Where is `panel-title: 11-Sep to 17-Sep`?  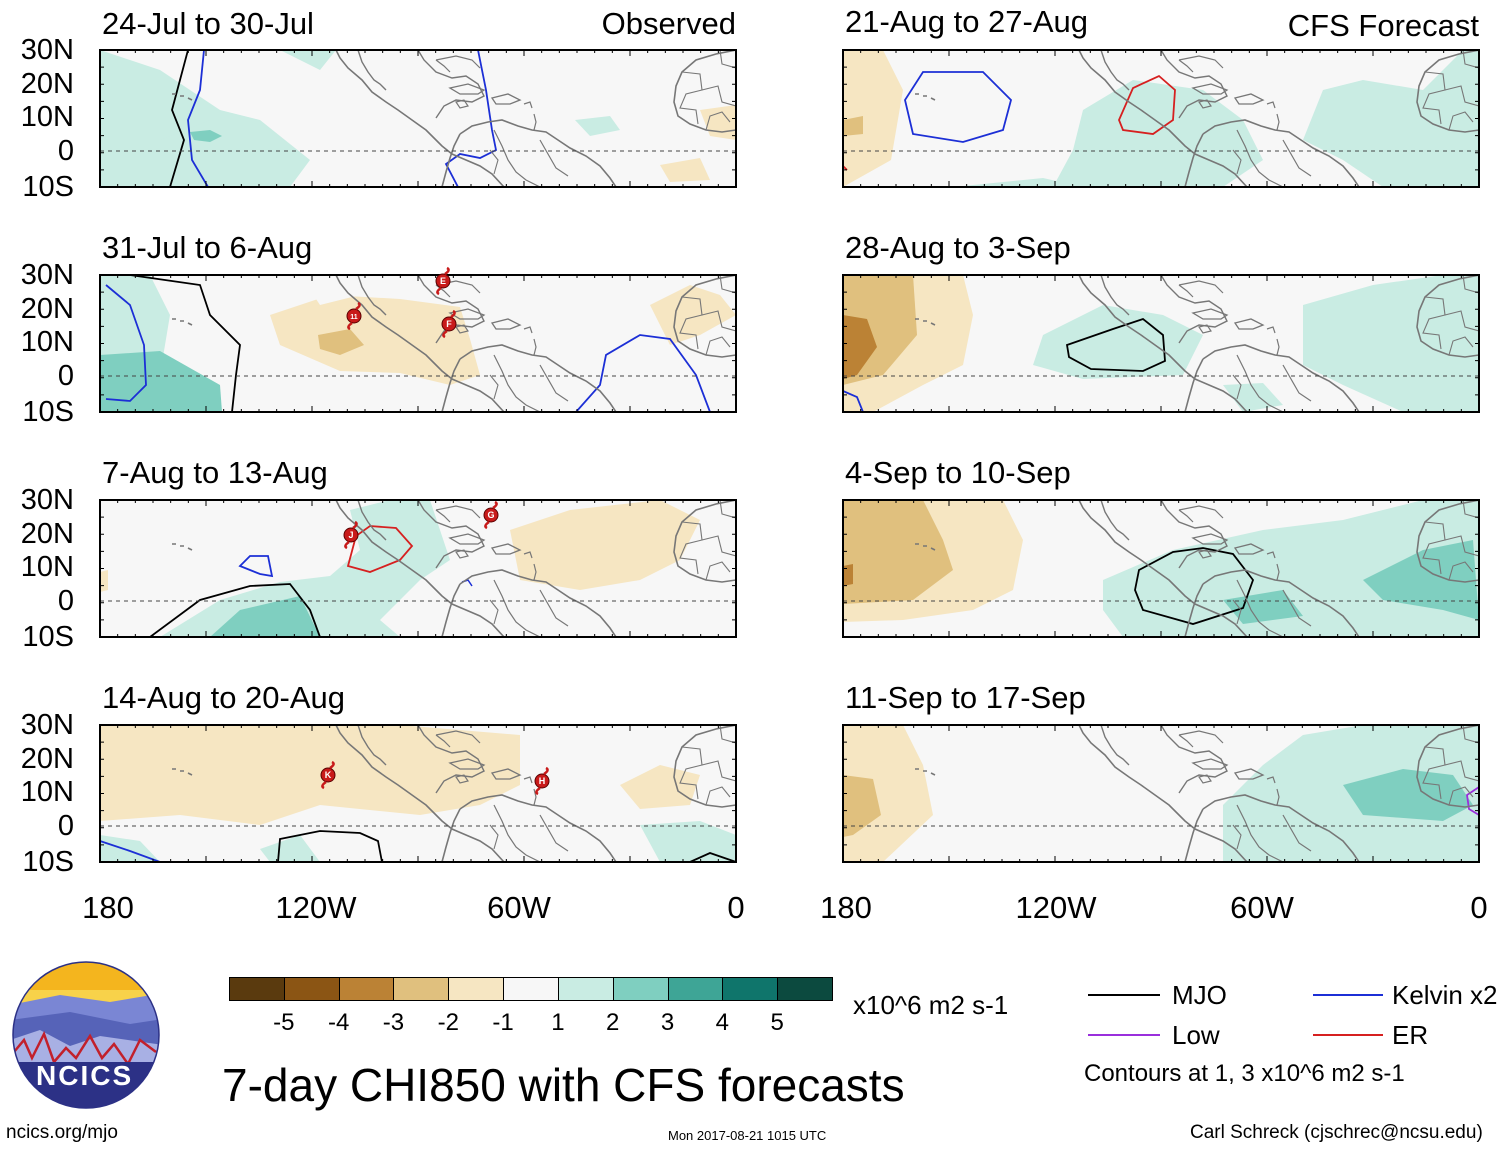
panel-title: 11-Sep to 17-Sep is located at coordinates (965, 697).